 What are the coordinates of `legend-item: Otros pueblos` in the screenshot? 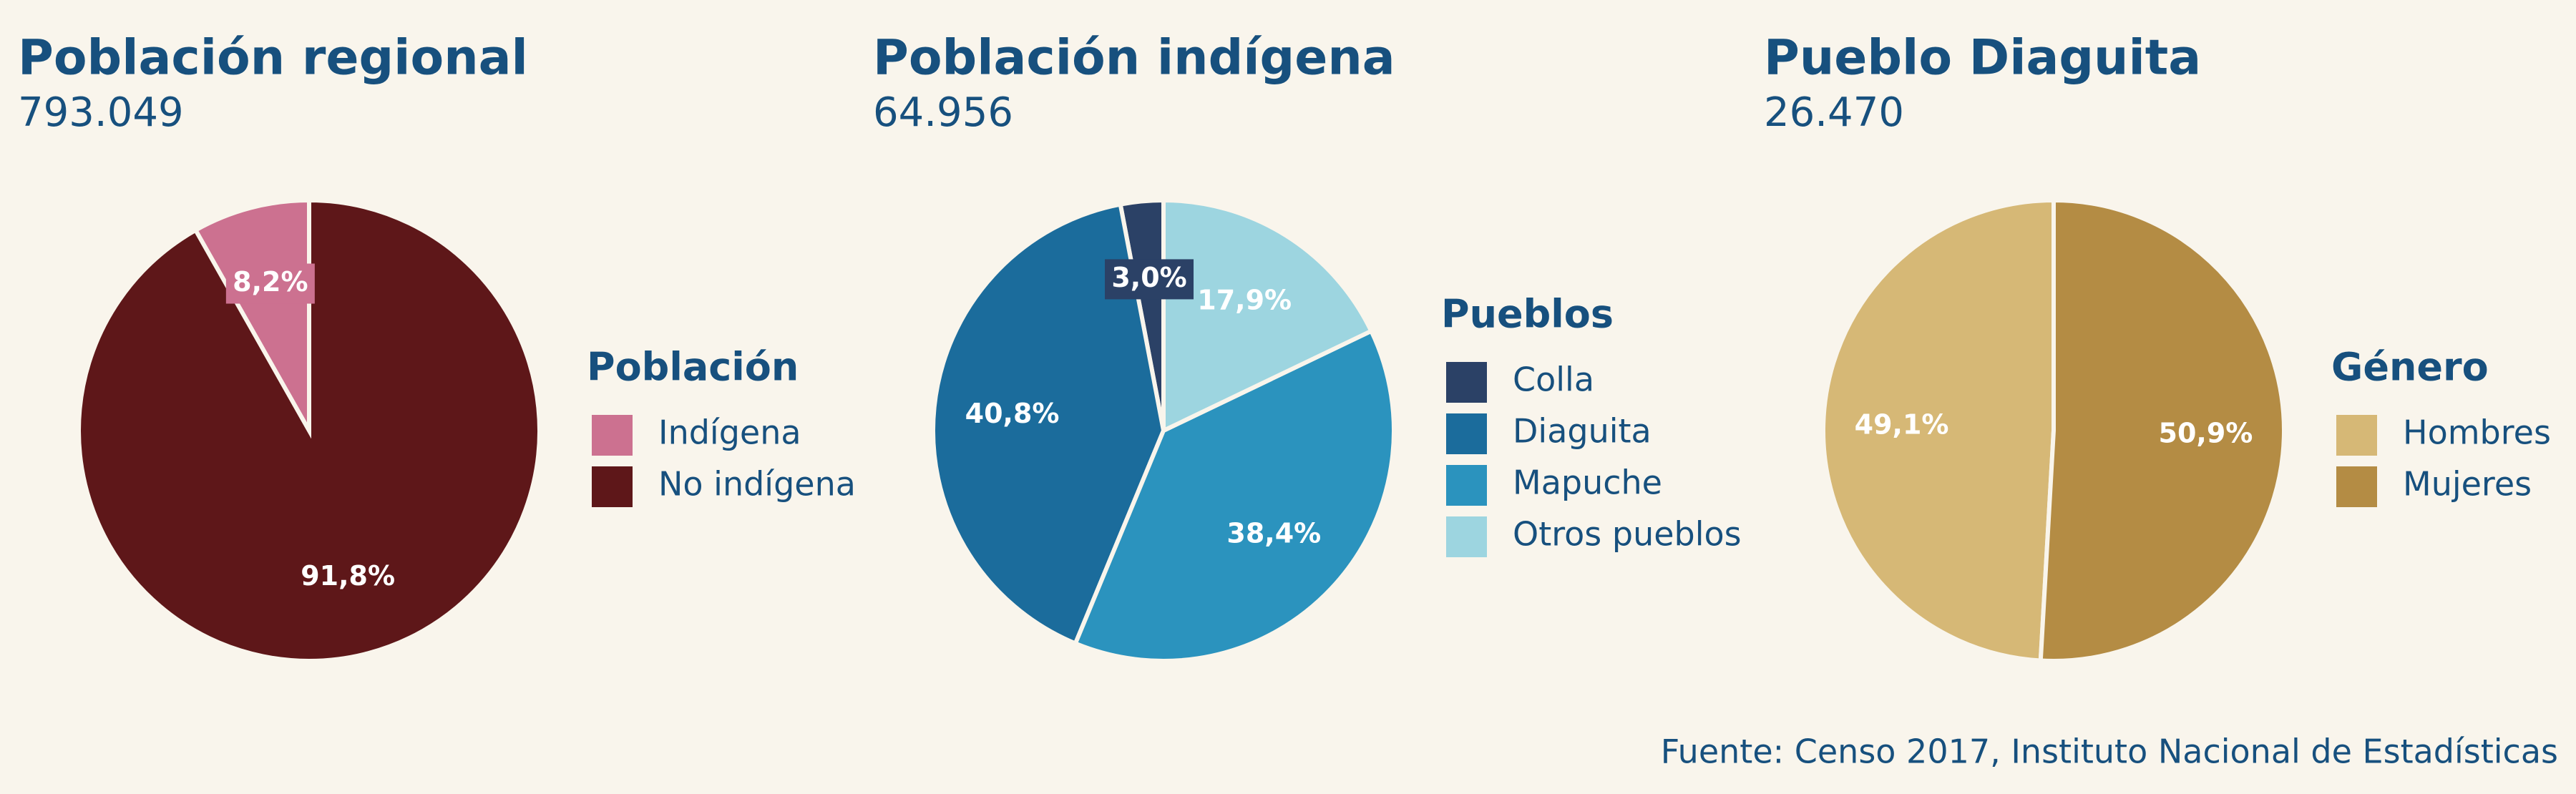 It's located at (1627, 534).